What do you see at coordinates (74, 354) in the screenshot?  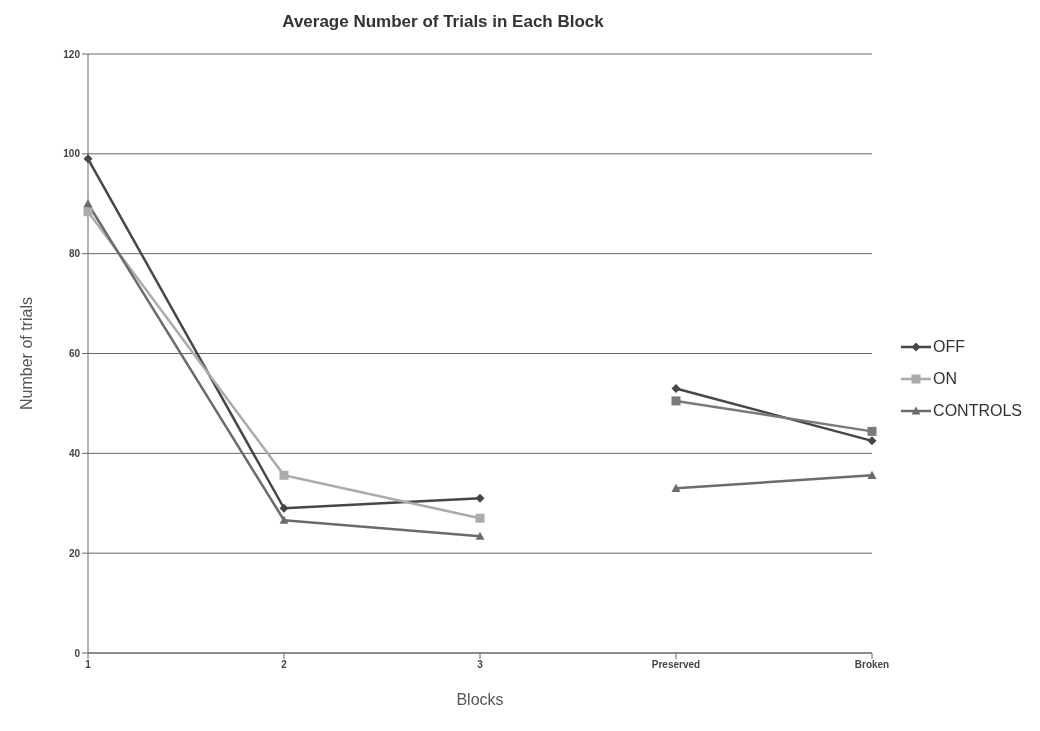 I see `y-tick-label: 60` at bounding box center [74, 354].